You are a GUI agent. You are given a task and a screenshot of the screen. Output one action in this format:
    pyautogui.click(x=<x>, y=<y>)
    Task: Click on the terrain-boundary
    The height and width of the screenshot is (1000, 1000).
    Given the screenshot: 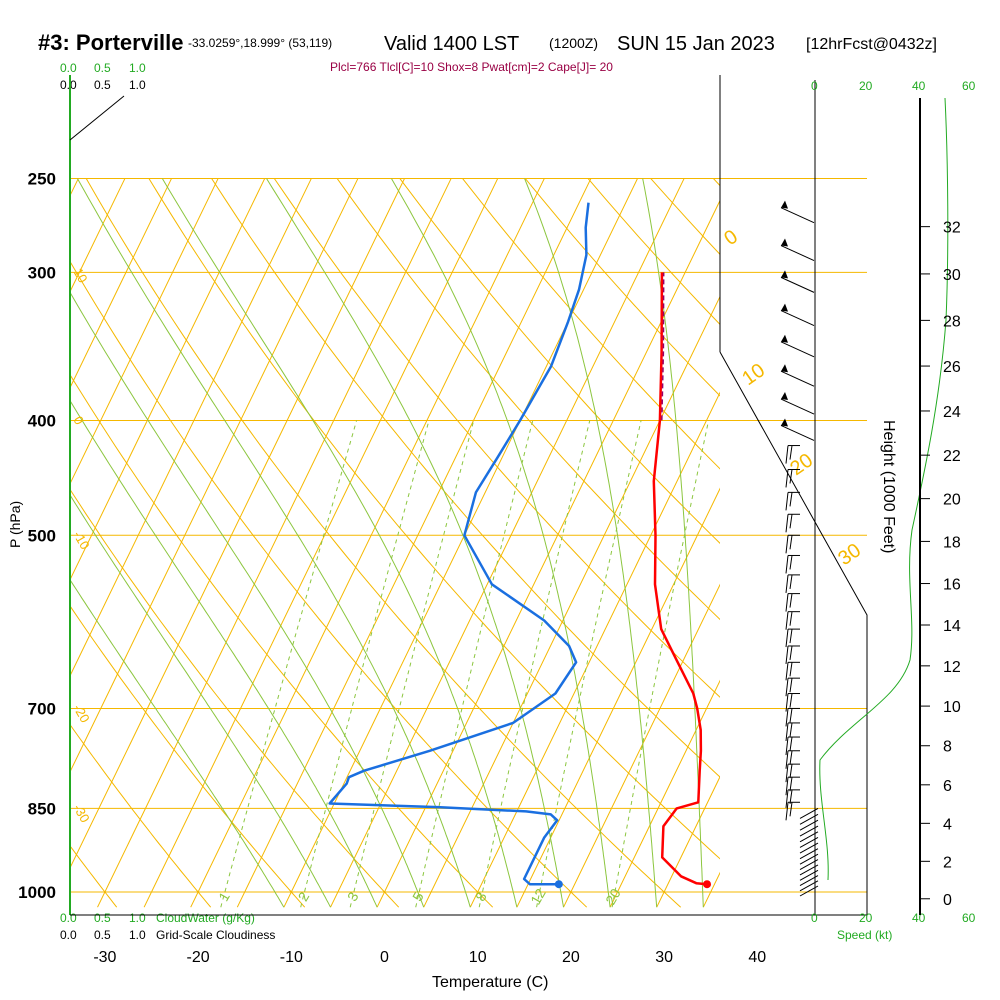 What is the action you would take?
    pyautogui.click(x=793, y=633)
    